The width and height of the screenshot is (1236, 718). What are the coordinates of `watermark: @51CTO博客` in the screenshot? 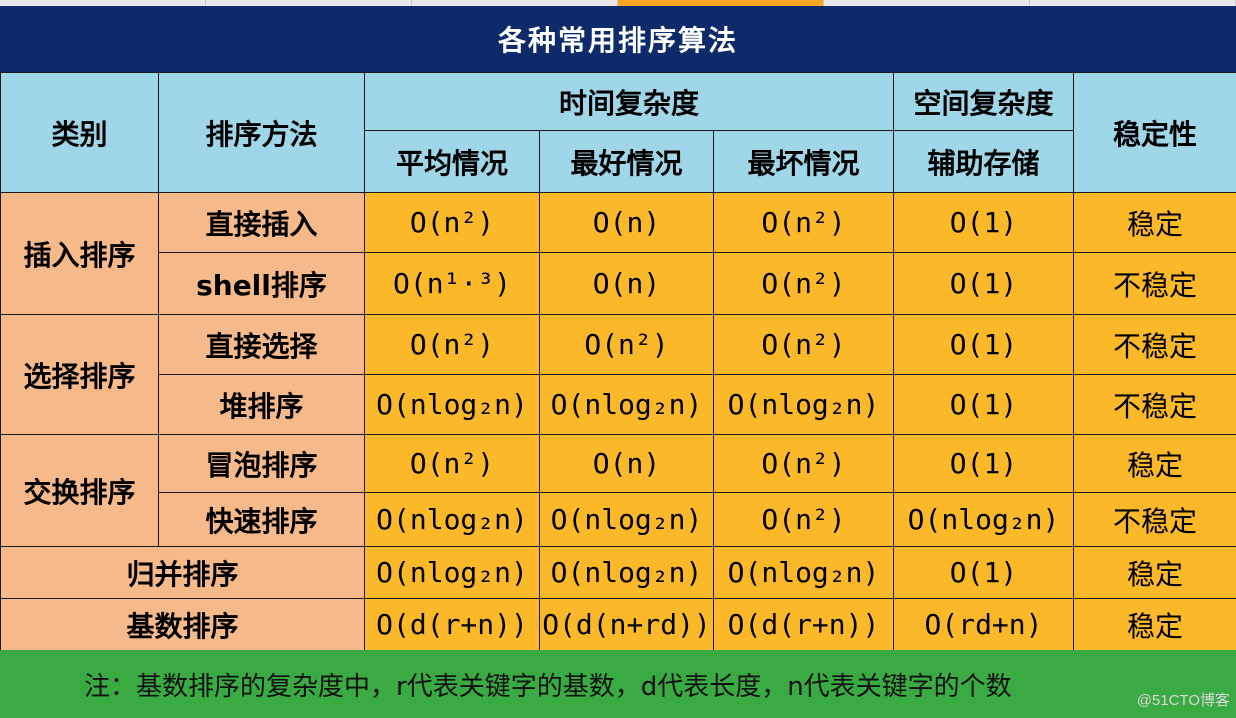 It's located at (1183, 700).